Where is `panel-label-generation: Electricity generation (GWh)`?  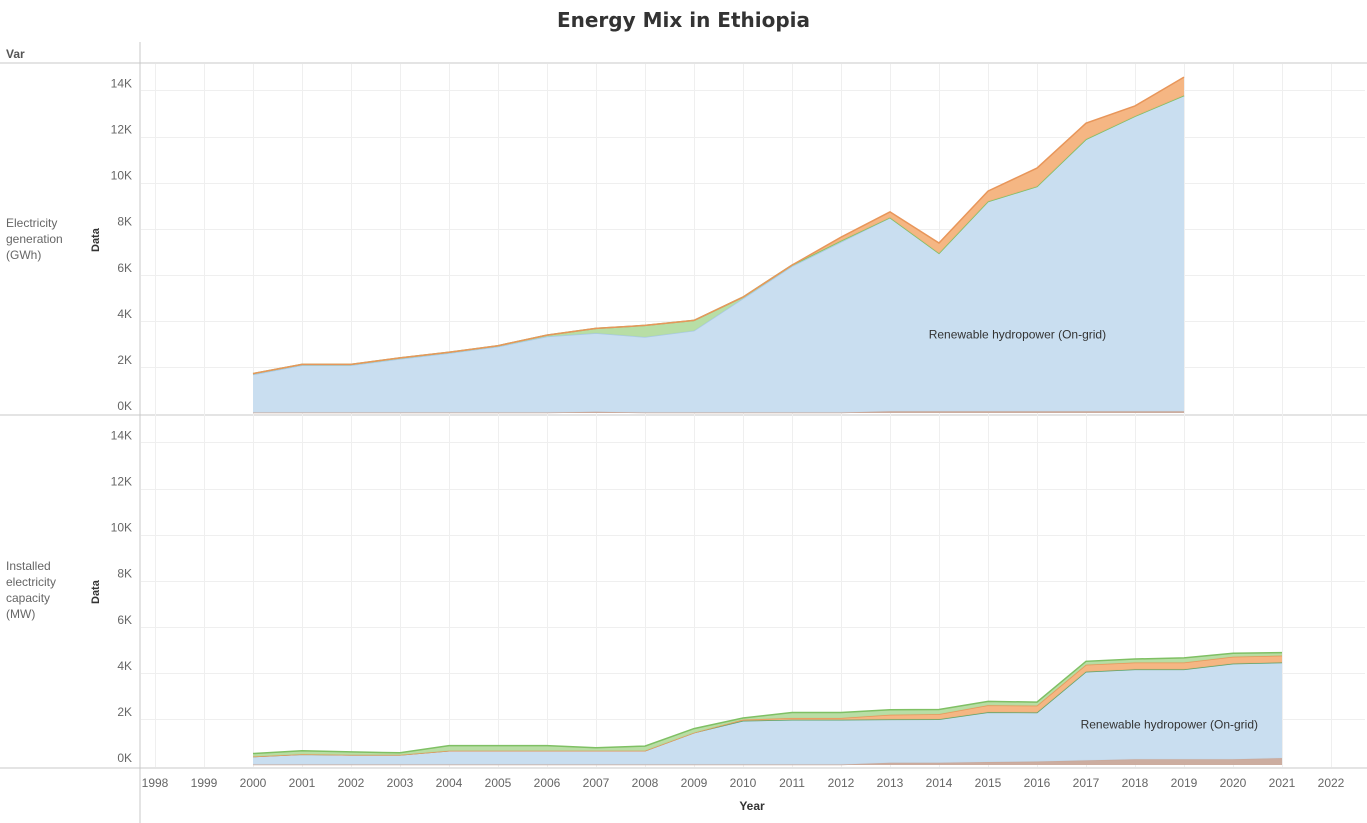
panel-label-generation: Electricity generation (GWh) is located at coordinates (46, 239).